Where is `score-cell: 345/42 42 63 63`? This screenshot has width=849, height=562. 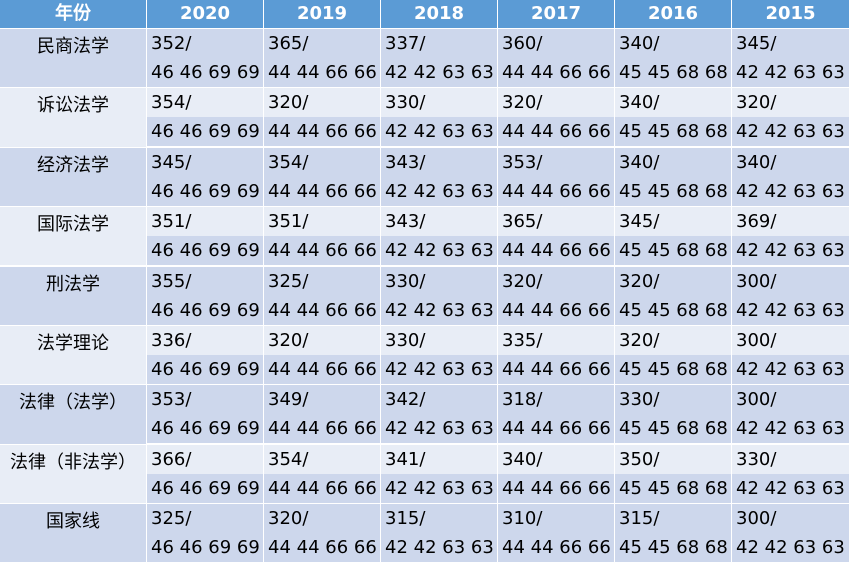
score-cell: 345/42 42 63 63 is located at coordinates (790, 58).